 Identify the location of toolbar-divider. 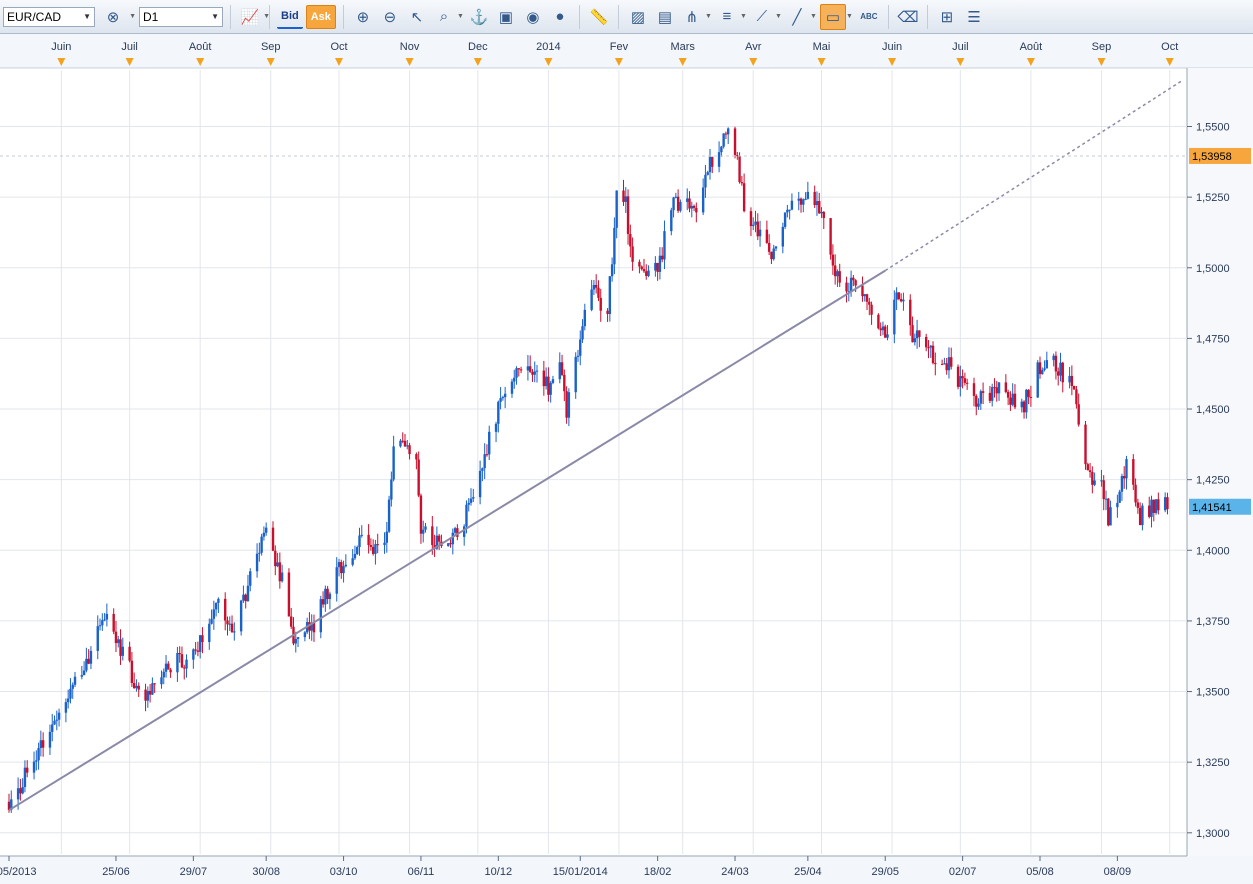
(618, 16).